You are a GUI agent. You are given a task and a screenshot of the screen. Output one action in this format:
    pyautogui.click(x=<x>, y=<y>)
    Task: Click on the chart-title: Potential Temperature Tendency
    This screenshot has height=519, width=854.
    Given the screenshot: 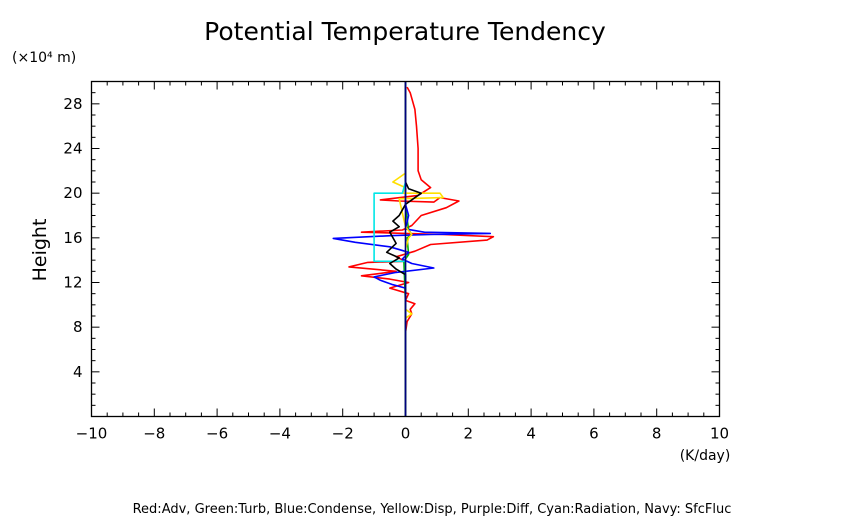 What is the action you would take?
    pyautogui.click(x=405, y=31)
    